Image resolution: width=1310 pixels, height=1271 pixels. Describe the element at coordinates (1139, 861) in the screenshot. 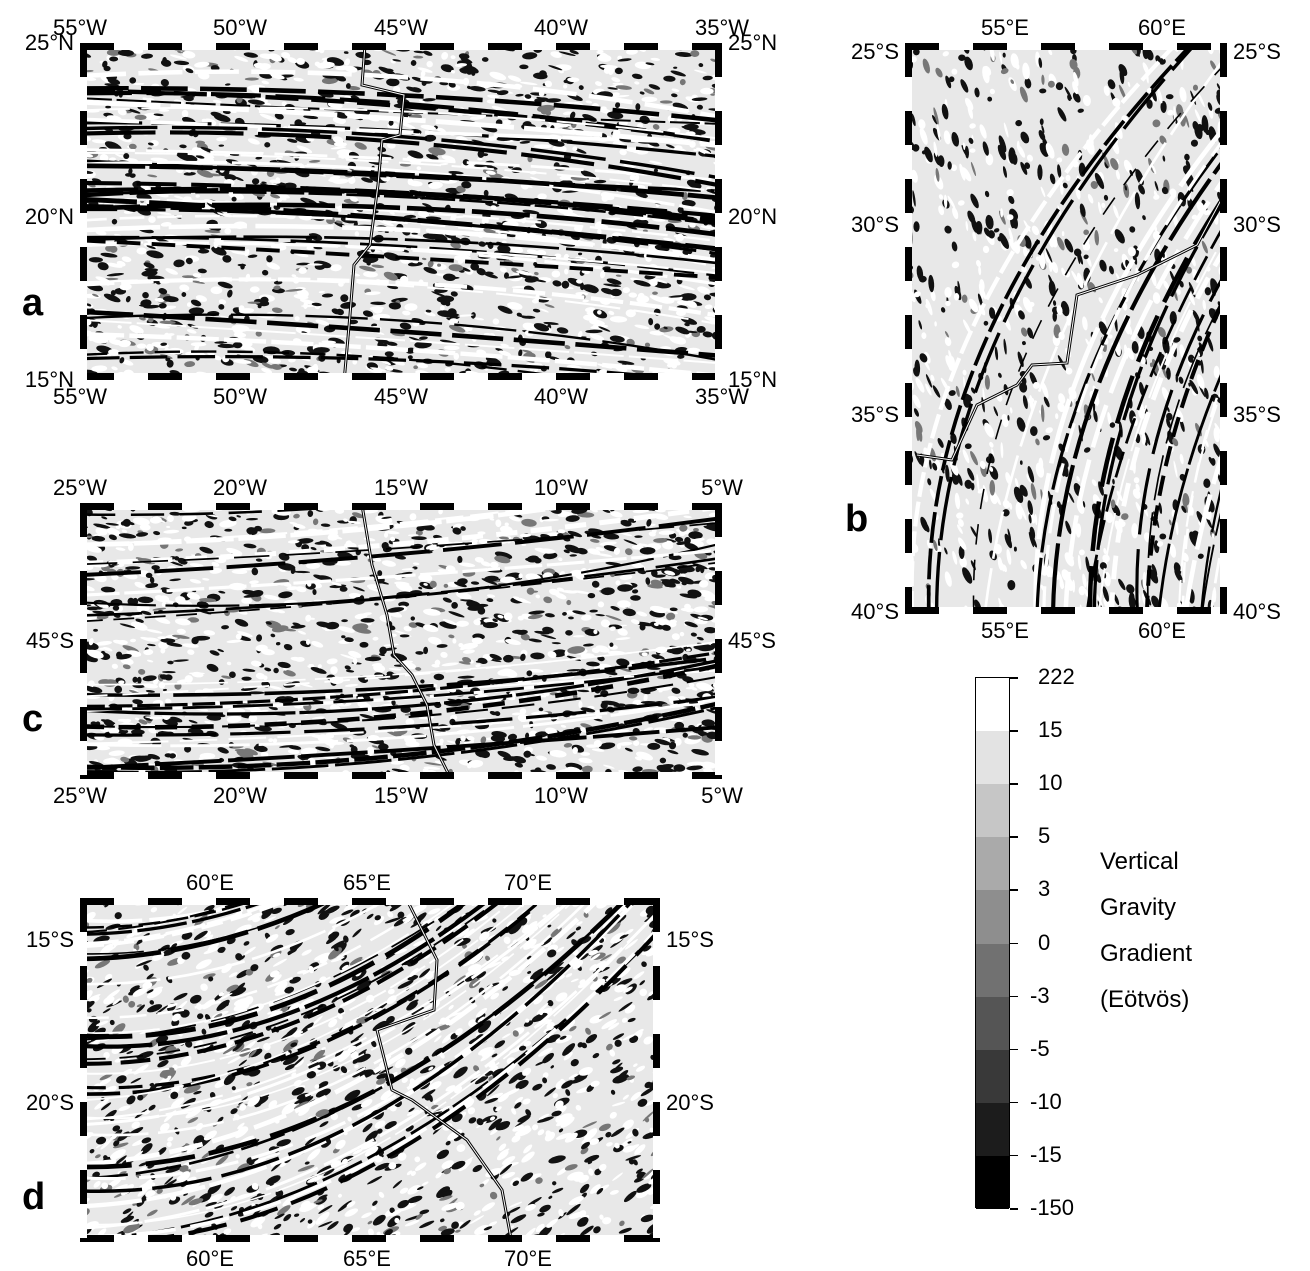

I see `colorbar-title-line: Vertical` at that location.